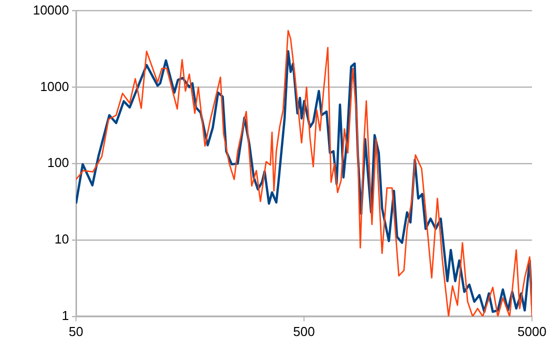 The width and height of the screenshot is (558, 347). I want to click on y-tick-label: 100, so click(58, 162).